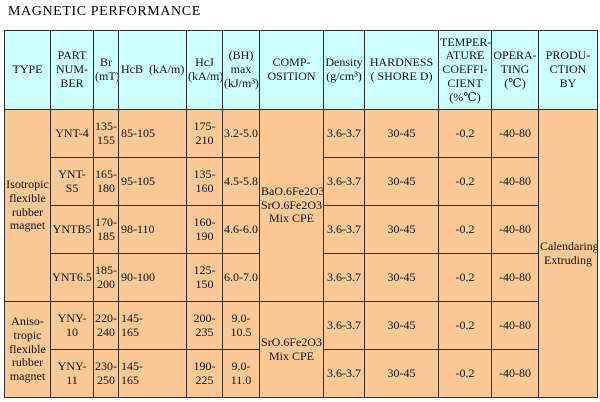  Describe the element at coordinates (204, 133) in the screenshot. I see `cell-hcj: 175- 210` at that location.